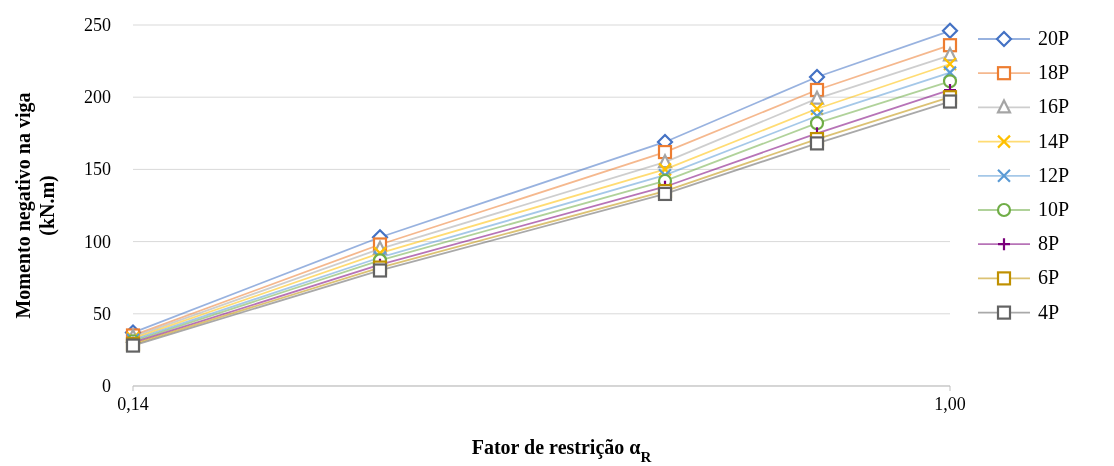 This screenshot has height=466, width=1114. What do you see at coordinates (97, 25) in the screenshot?
I see `y-tick-label: 250` at bounding box center [97, 25].